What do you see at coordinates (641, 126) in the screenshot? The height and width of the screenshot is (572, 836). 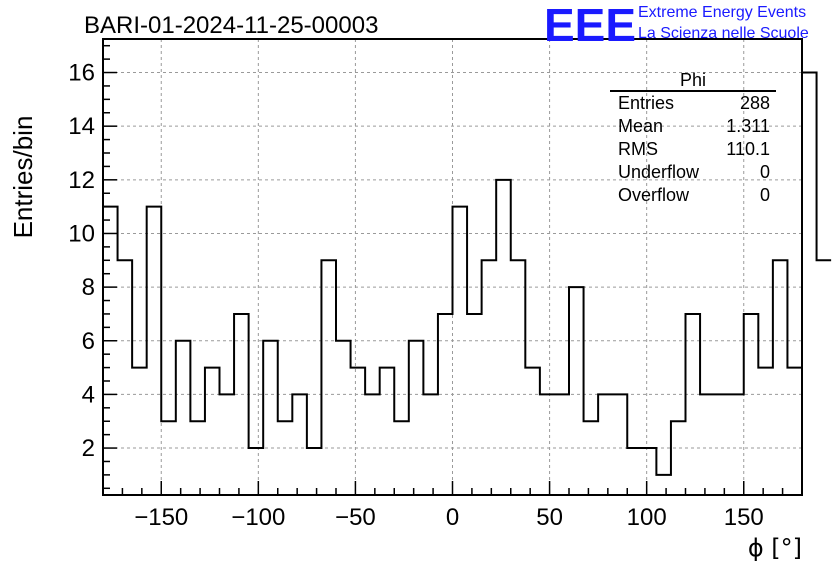 I see `stats-label: Mean` at bounding box center [641, 126].